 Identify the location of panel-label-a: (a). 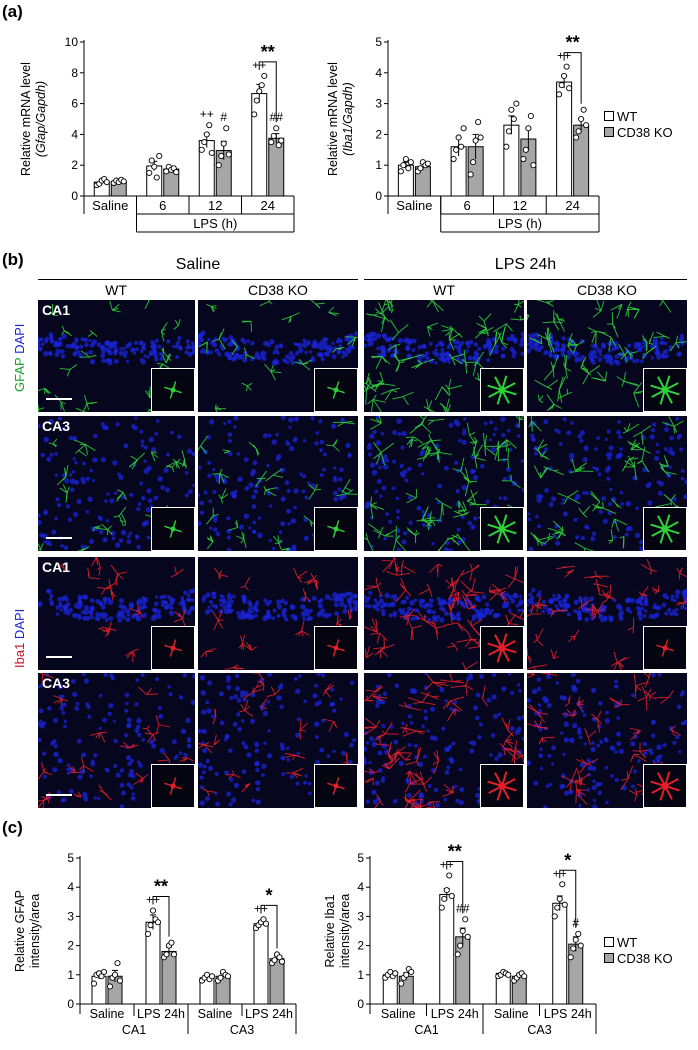
(12, 11).